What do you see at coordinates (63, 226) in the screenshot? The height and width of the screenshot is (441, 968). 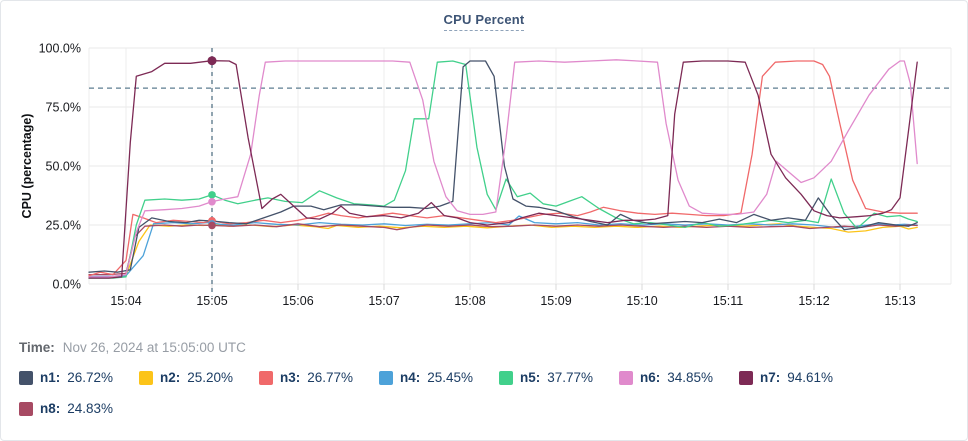 I see `y-tick-label: 25.0%` at bounding box center [63, 226].